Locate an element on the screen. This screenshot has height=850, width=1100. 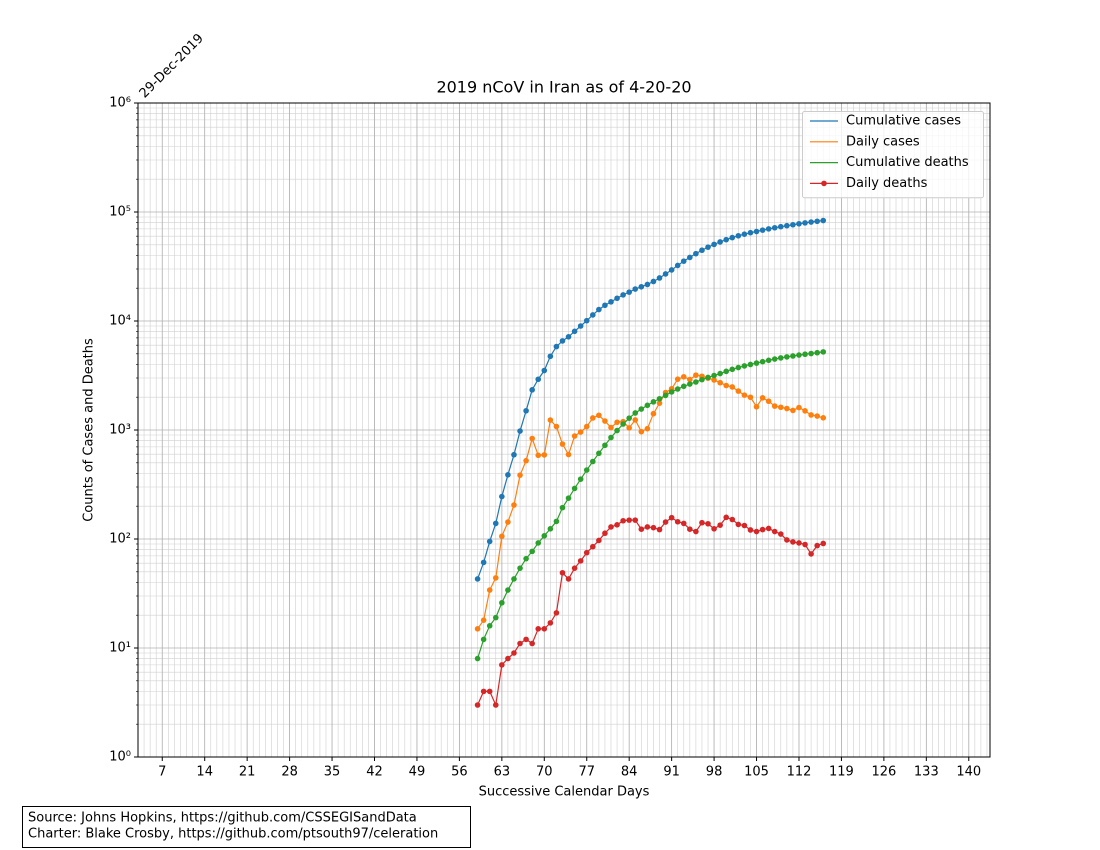
x-tick-label: 126 is located at coordinates (883, 772).